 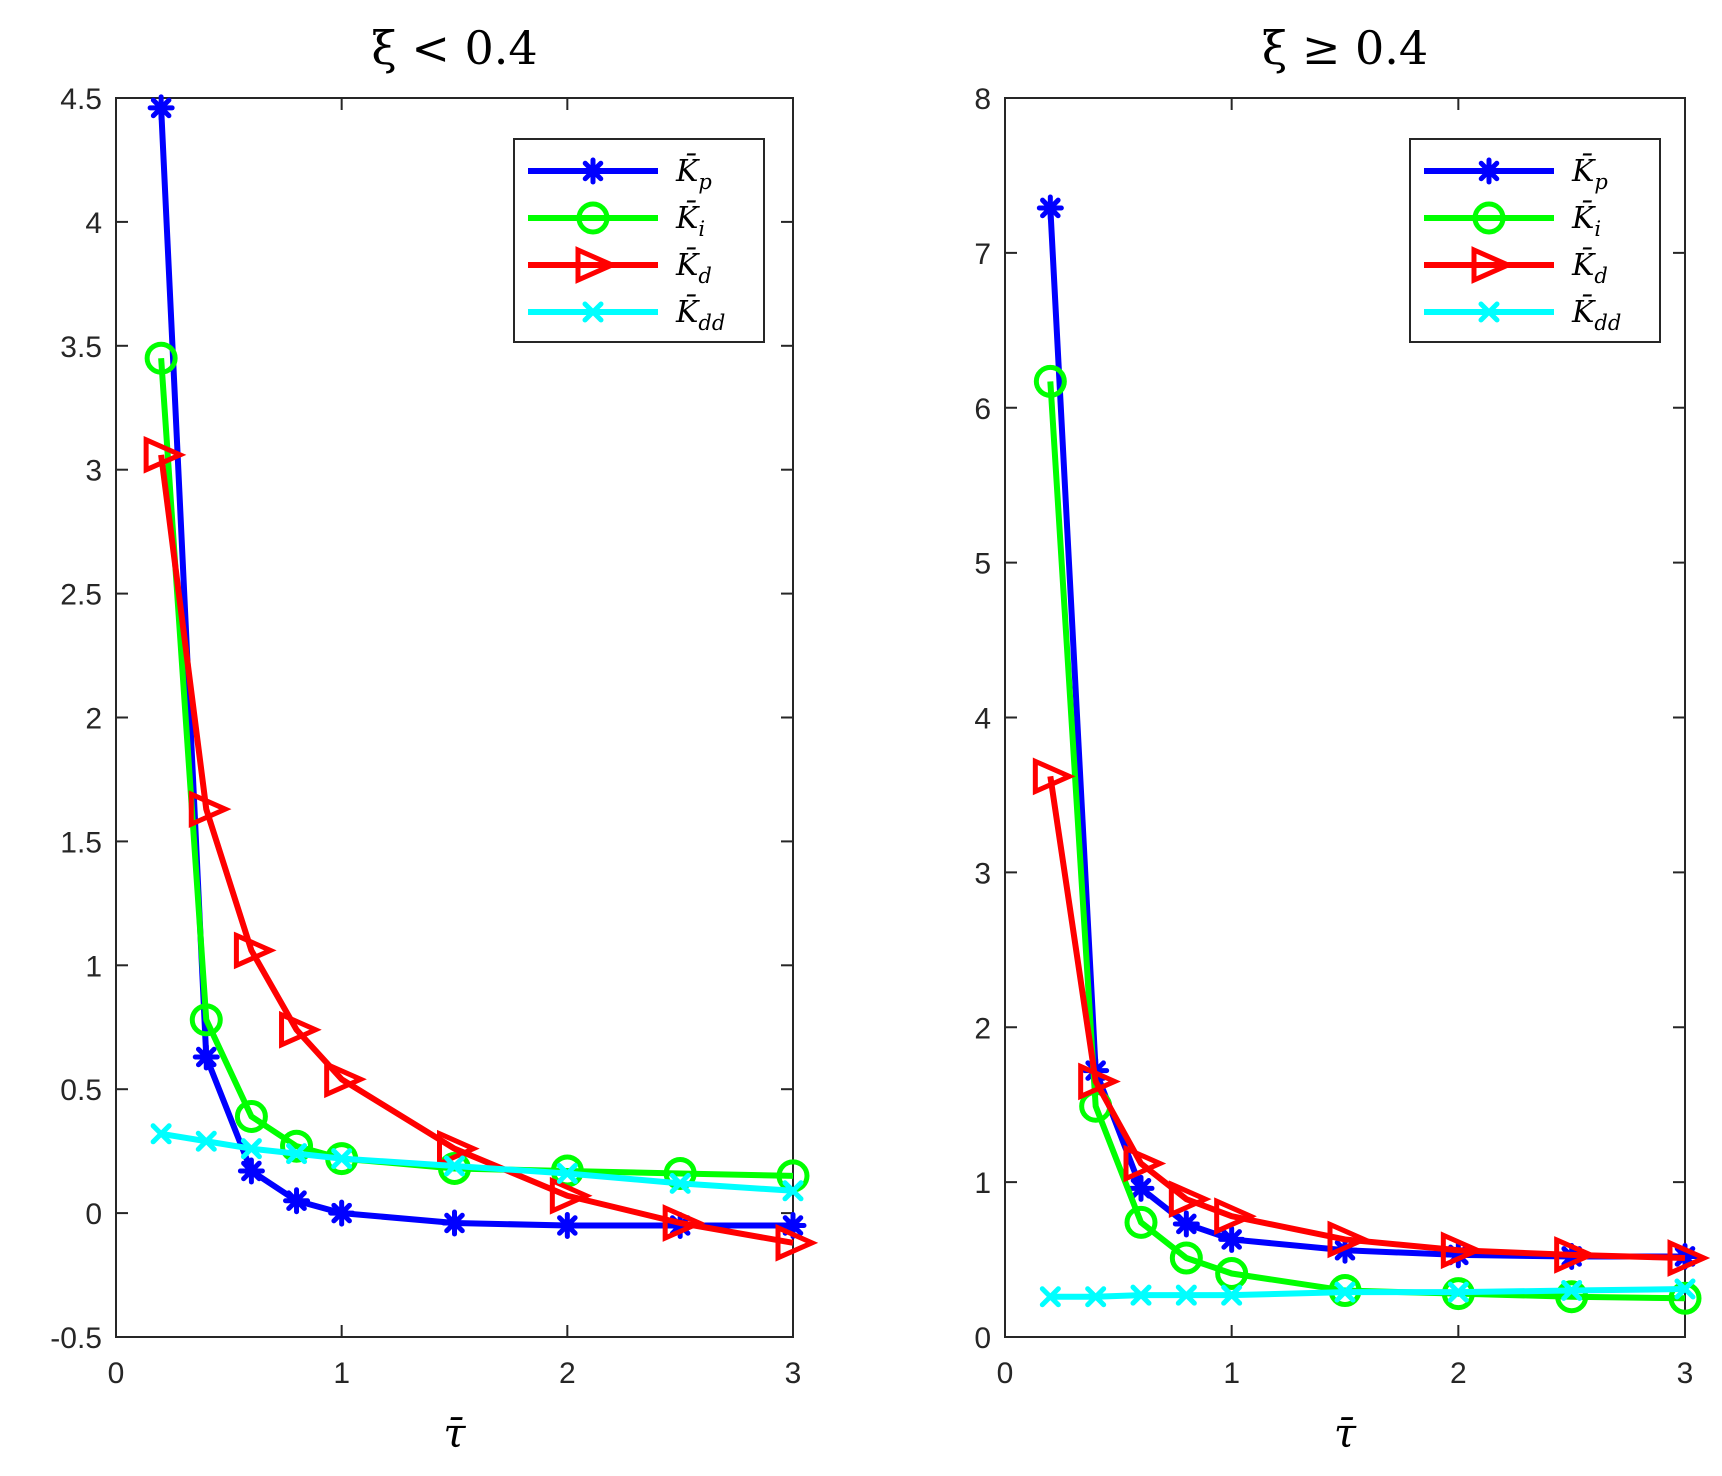 I want to click on y-tick-label: -0.5, so click(x=76, y=1338).